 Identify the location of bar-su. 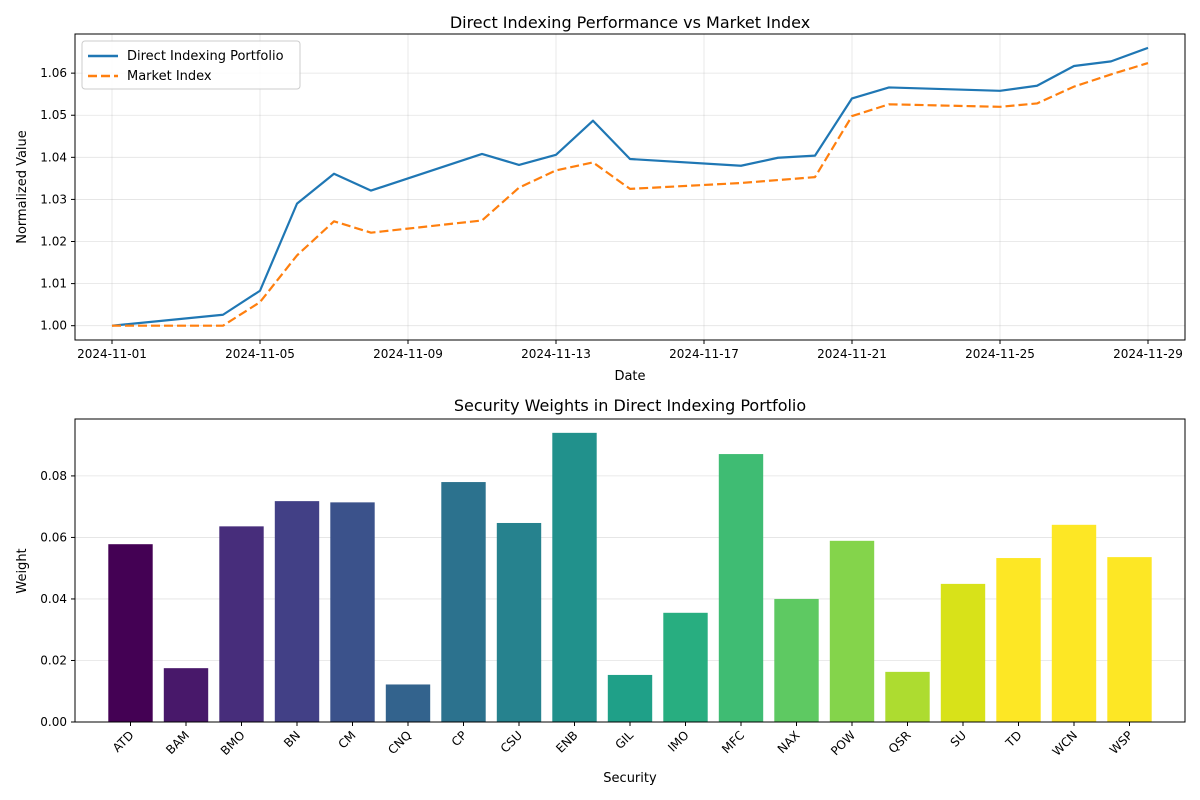
(963, 652).